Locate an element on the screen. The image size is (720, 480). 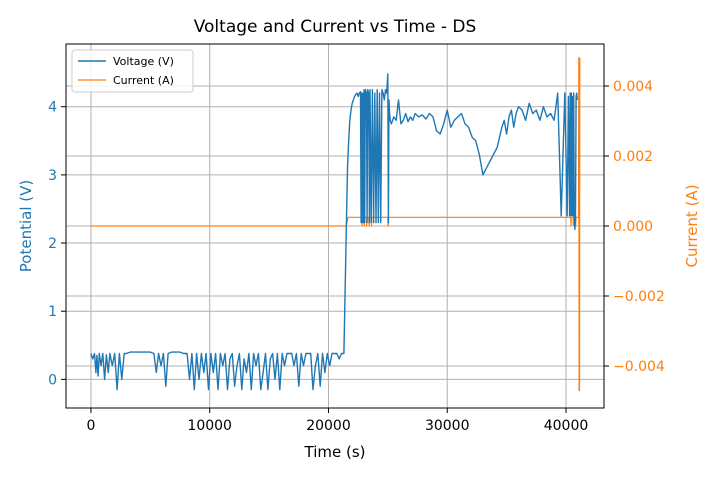
x-axis-title: Time (s) is located at coordinates (335, 452).